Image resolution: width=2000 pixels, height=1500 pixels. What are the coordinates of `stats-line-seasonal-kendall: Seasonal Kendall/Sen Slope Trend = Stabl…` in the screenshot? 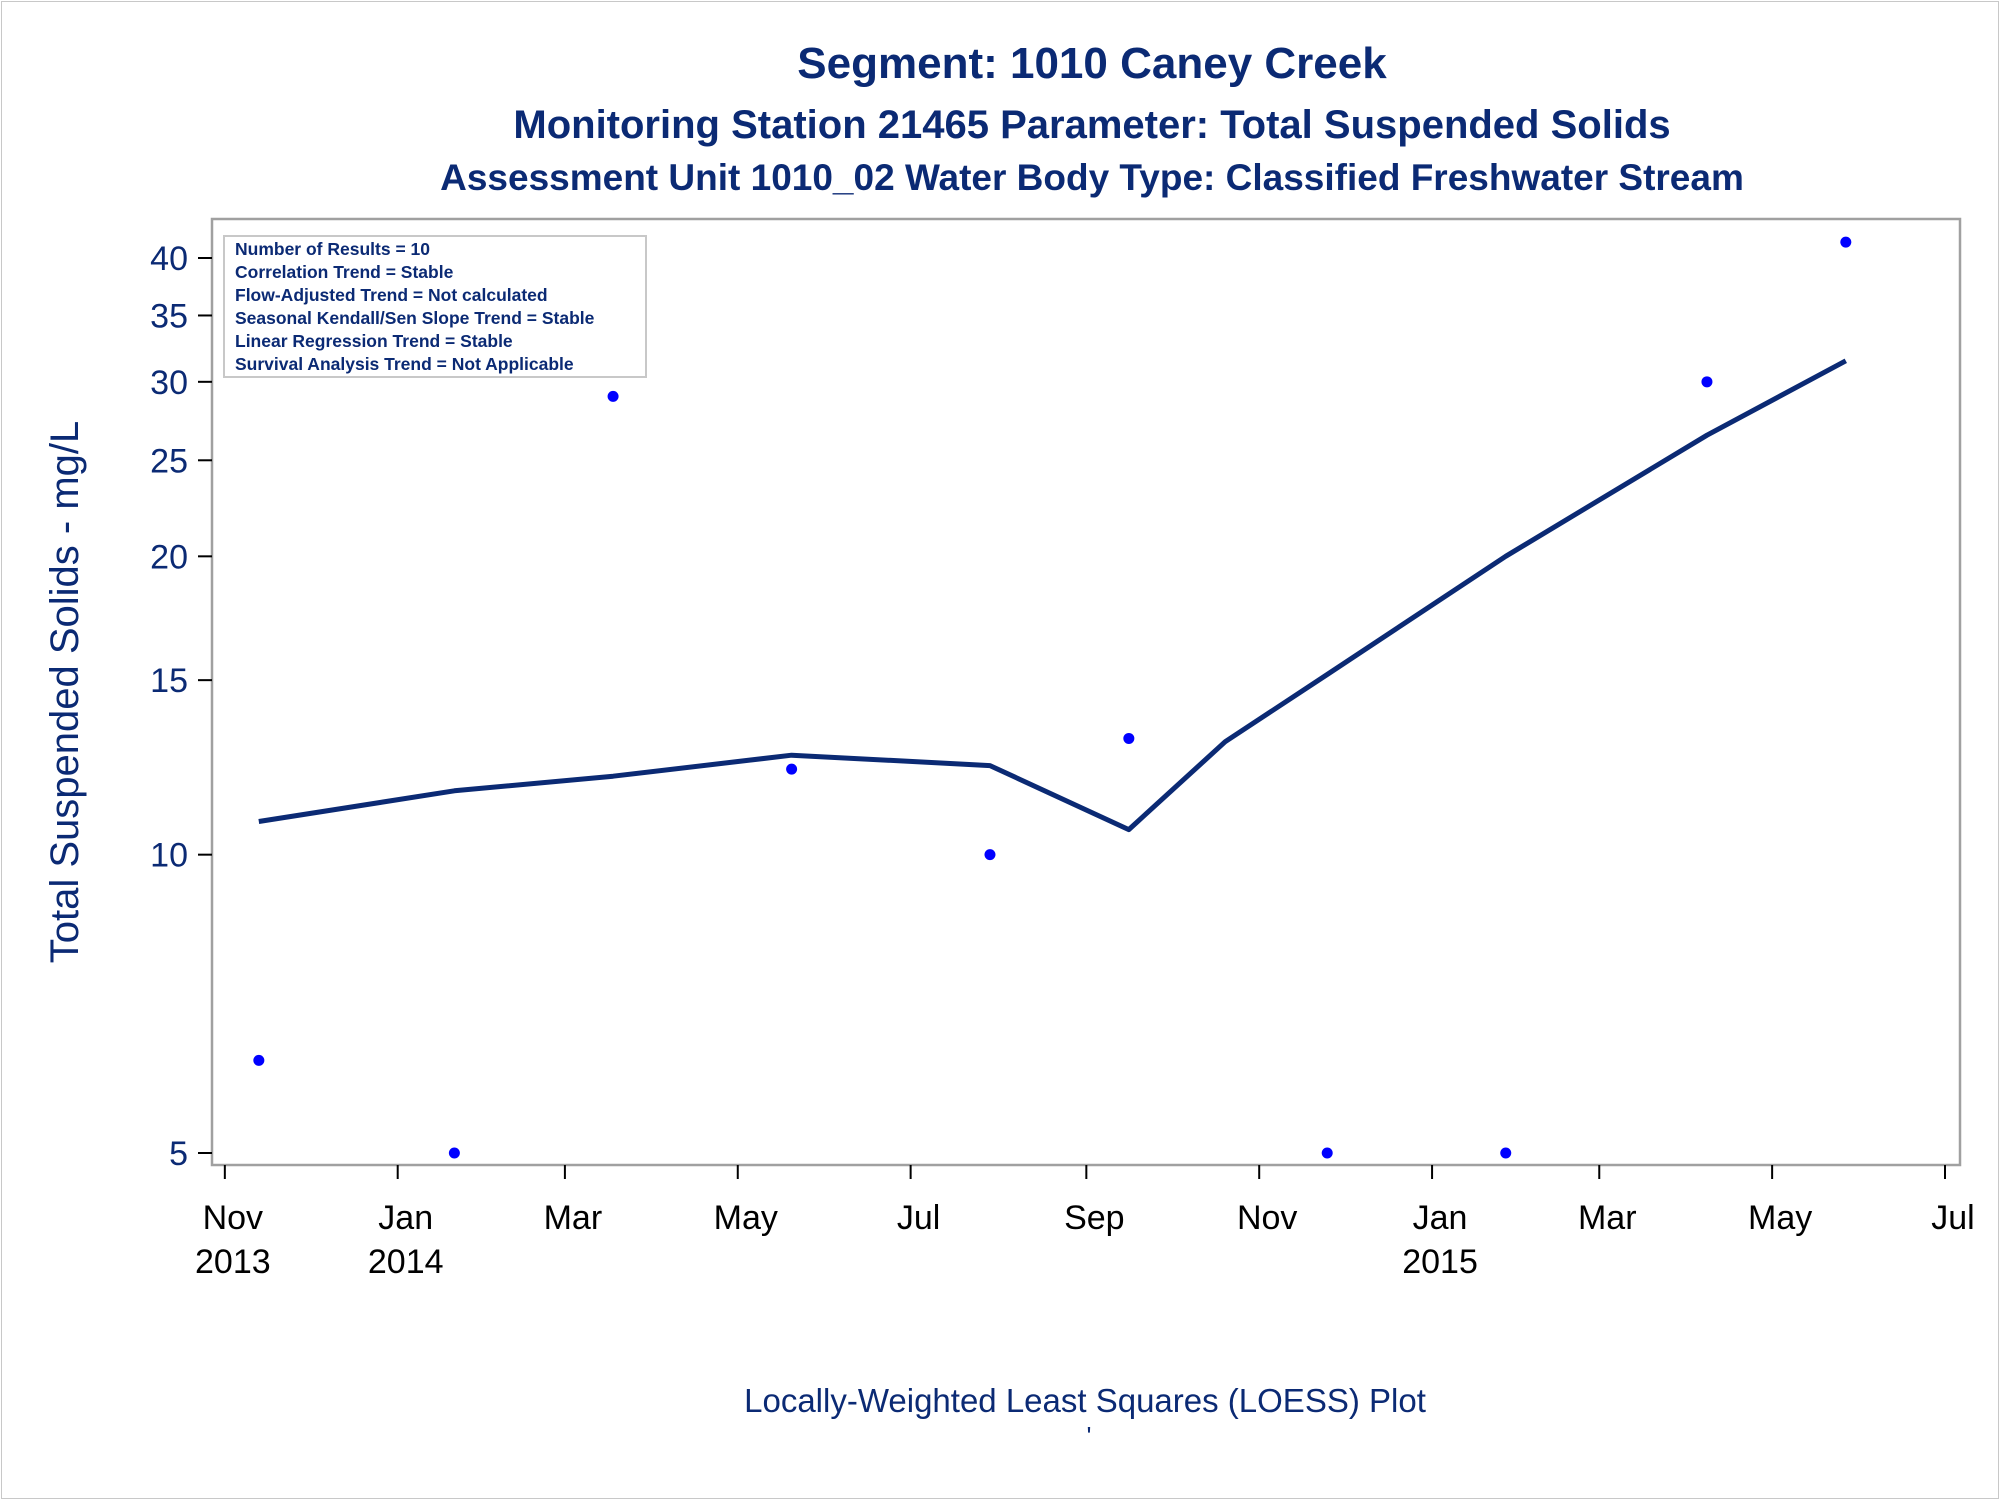 It's located at (415, 318).